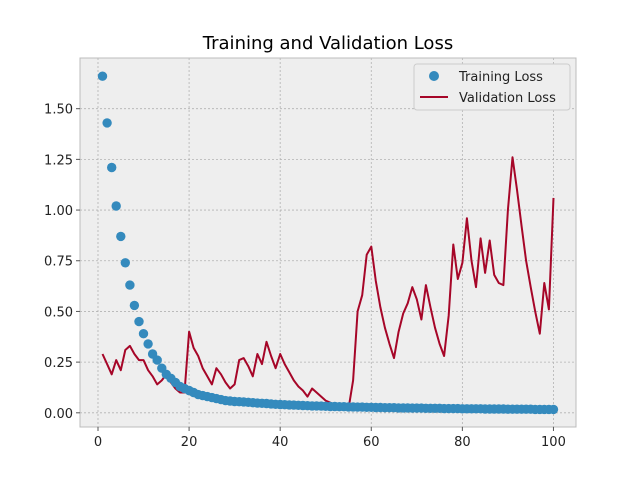 The width and height of the screenshot is (640, 480). What do you see at coordinates (434, 76) in the screenshot?
I see `legend-marker-training` at bounding box center [434, 76].